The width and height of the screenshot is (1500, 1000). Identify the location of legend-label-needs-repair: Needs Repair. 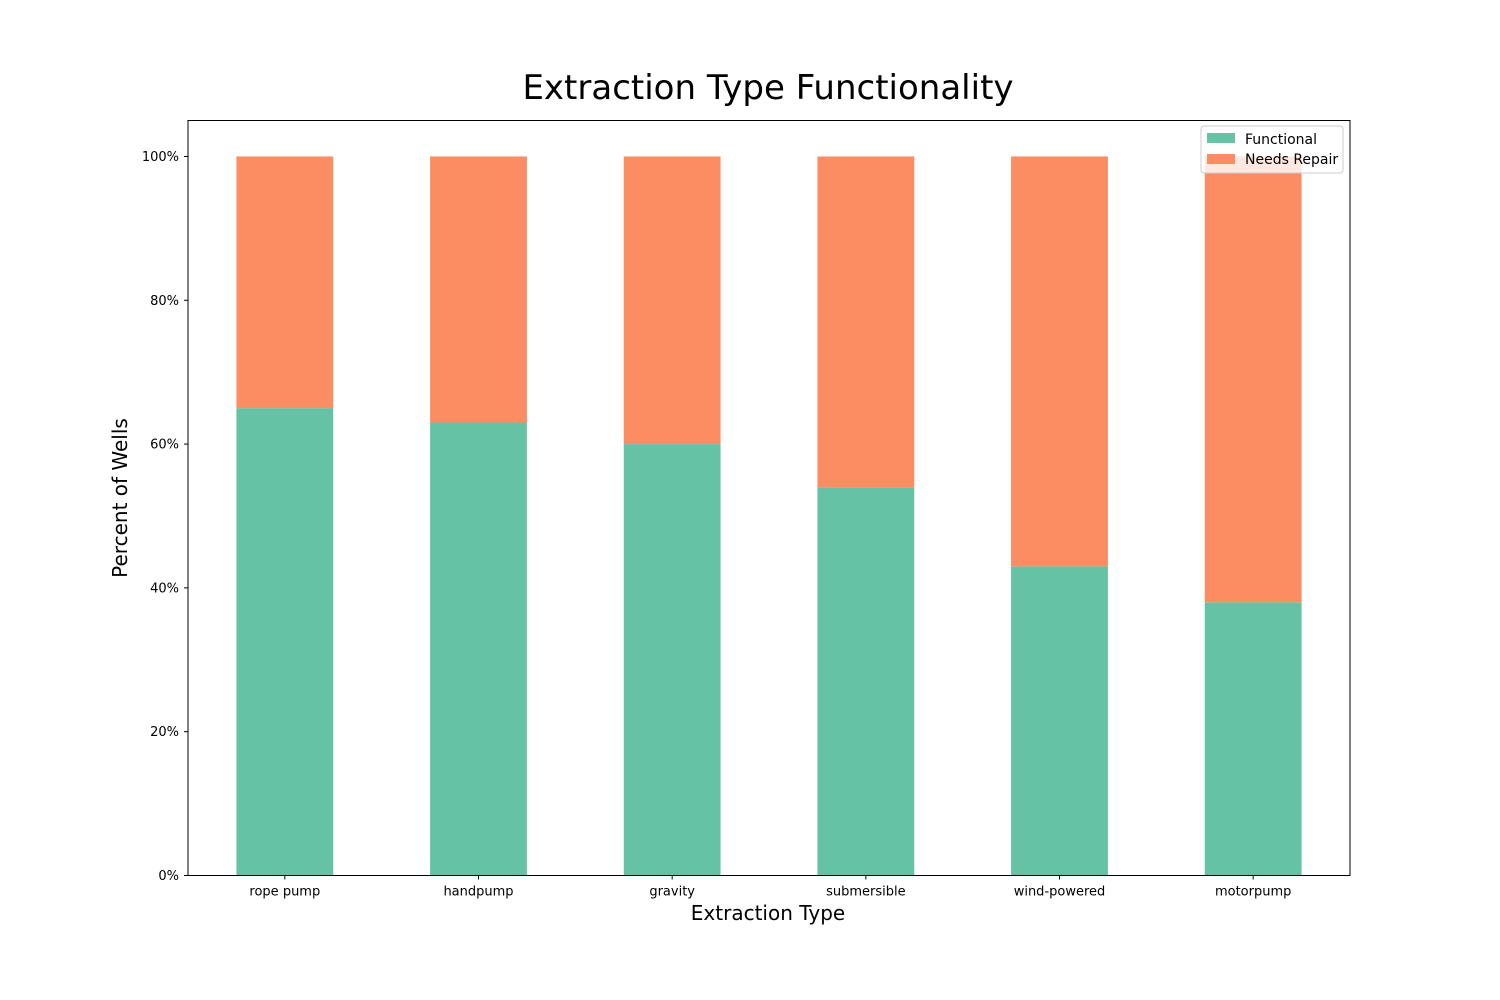
(1291, 160).